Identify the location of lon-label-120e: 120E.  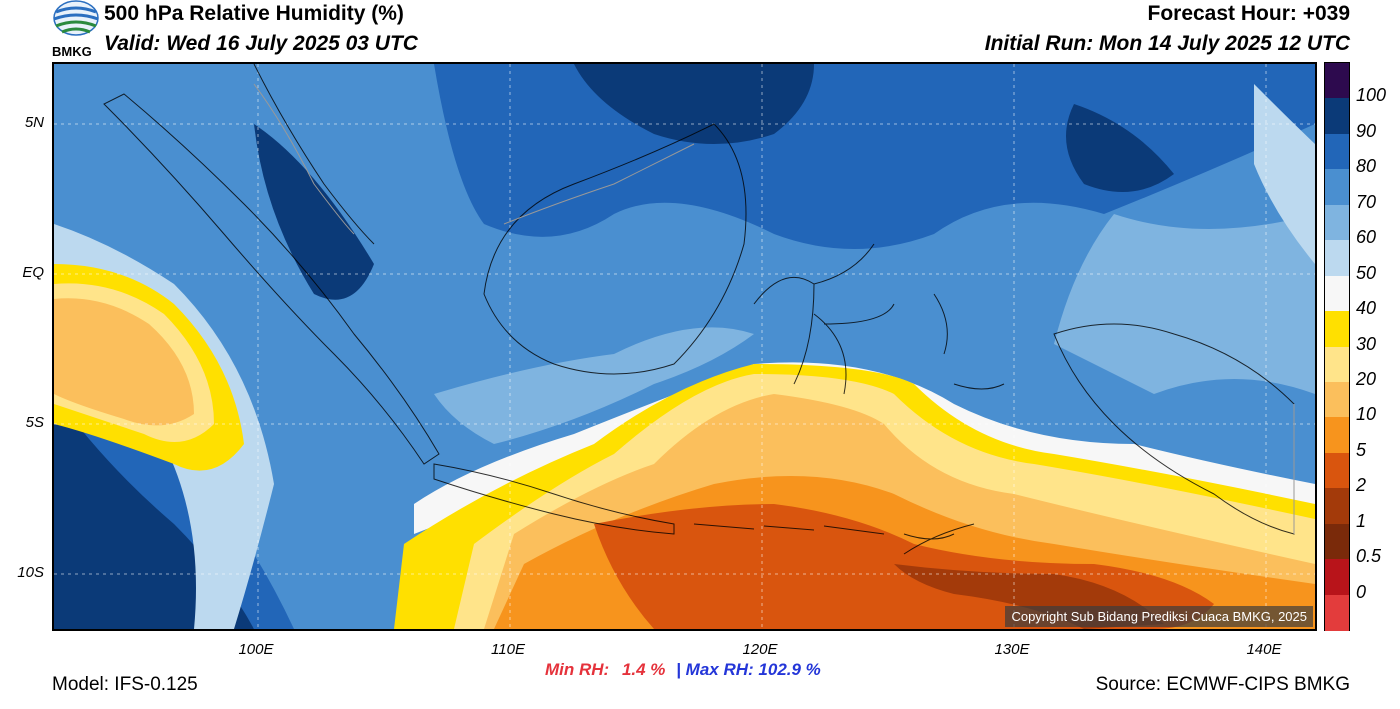
(760, 649).